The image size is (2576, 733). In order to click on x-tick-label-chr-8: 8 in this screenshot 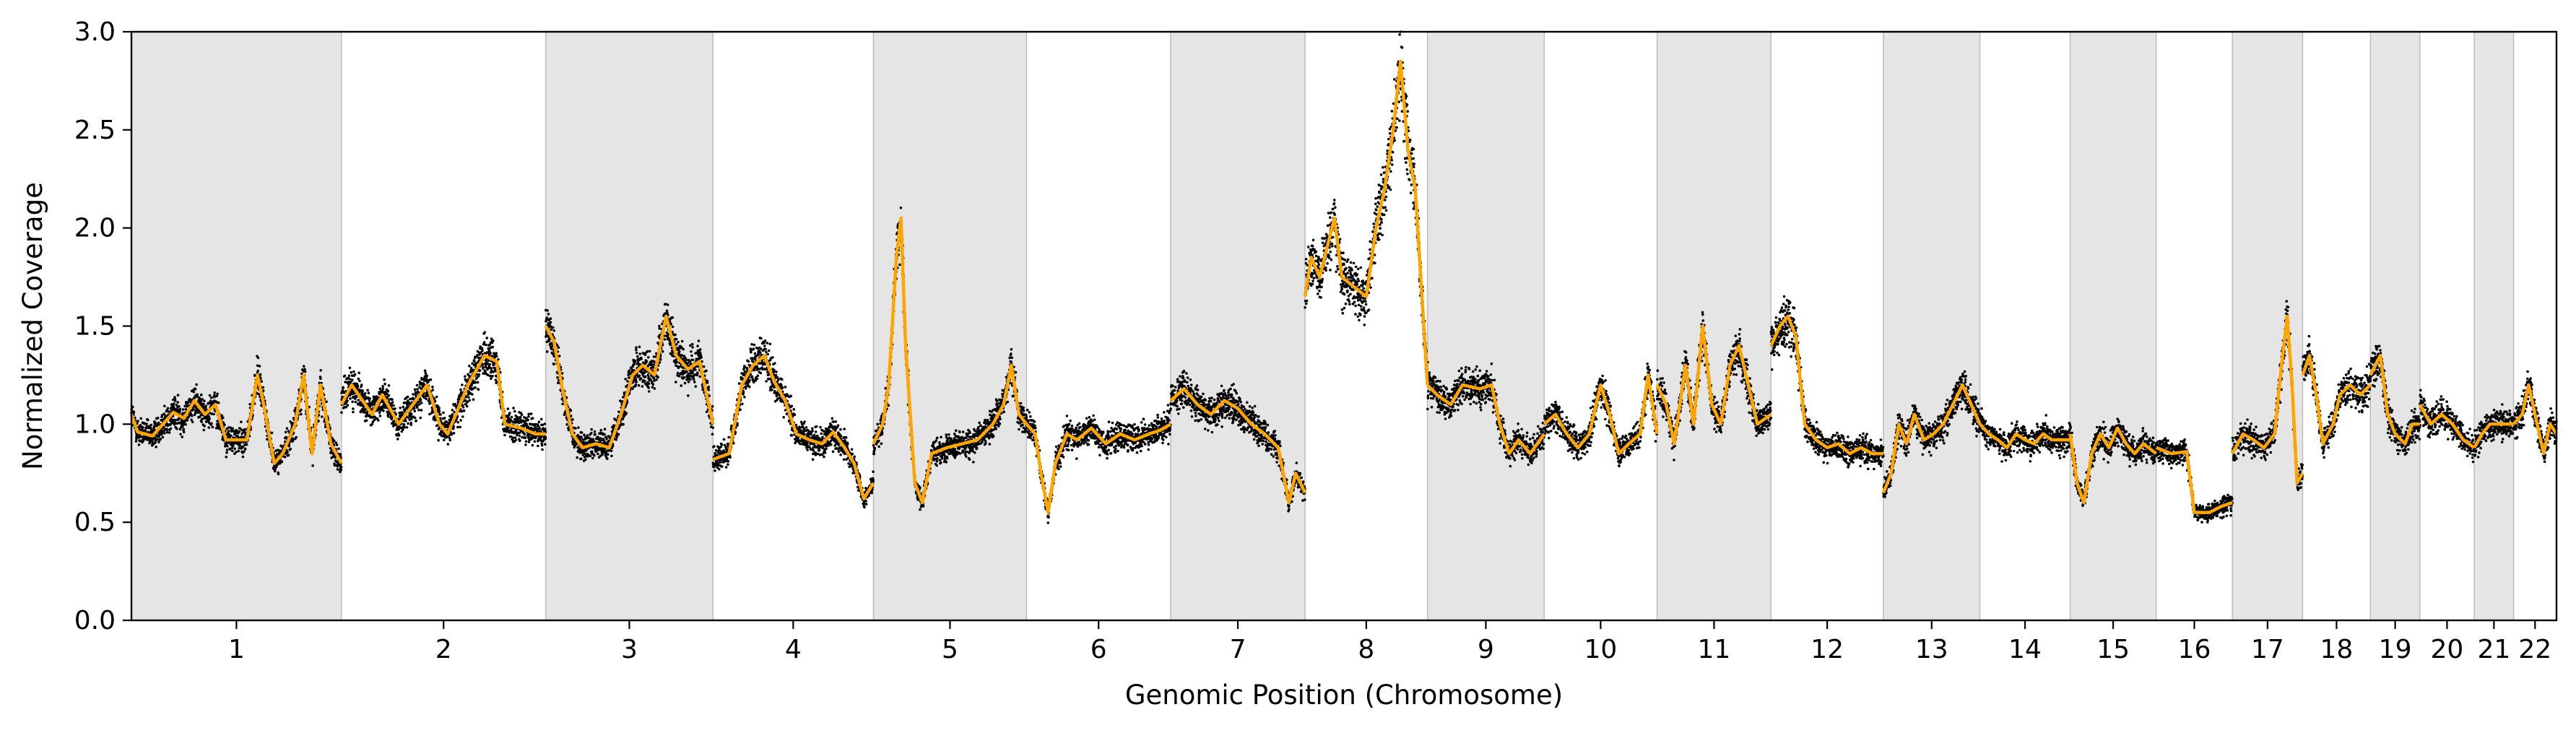, I will do `click(1366, 649)`.